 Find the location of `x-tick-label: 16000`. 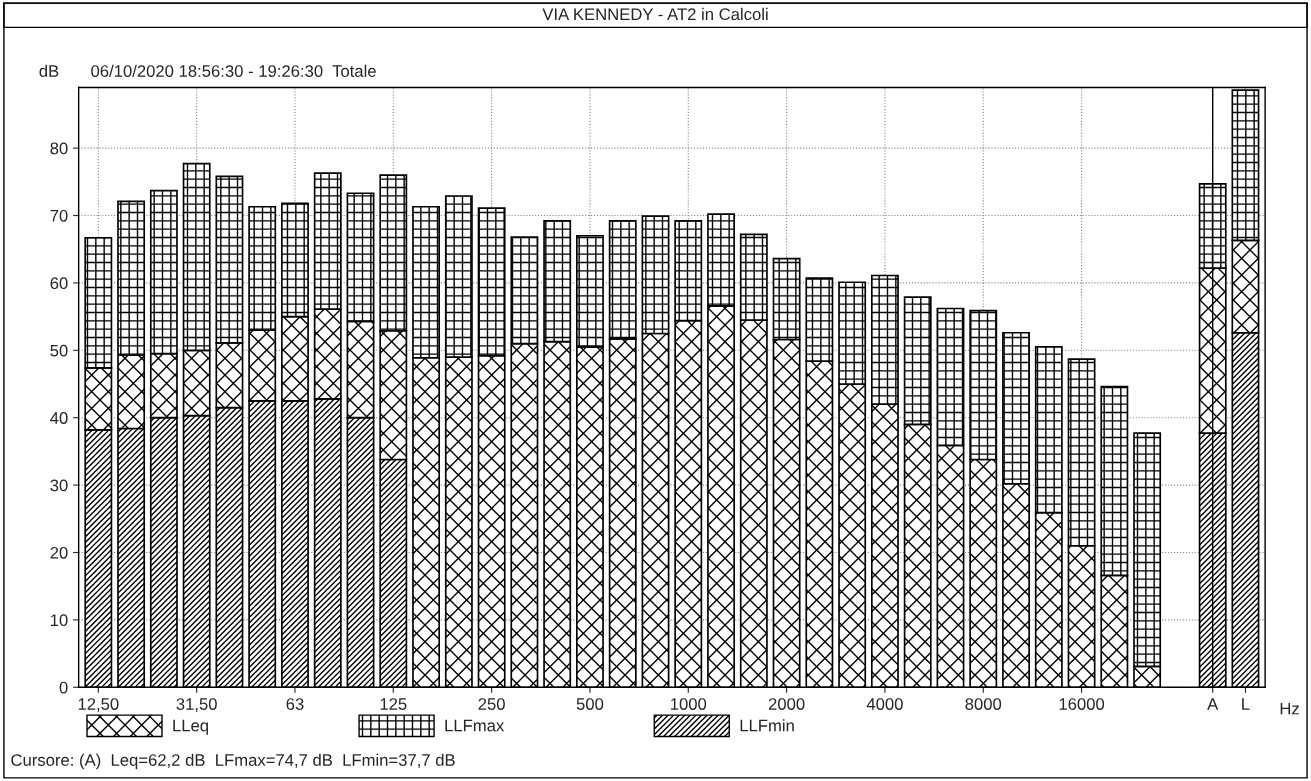

x-tick-label: 16000 is located at coordinates (1082, 704).